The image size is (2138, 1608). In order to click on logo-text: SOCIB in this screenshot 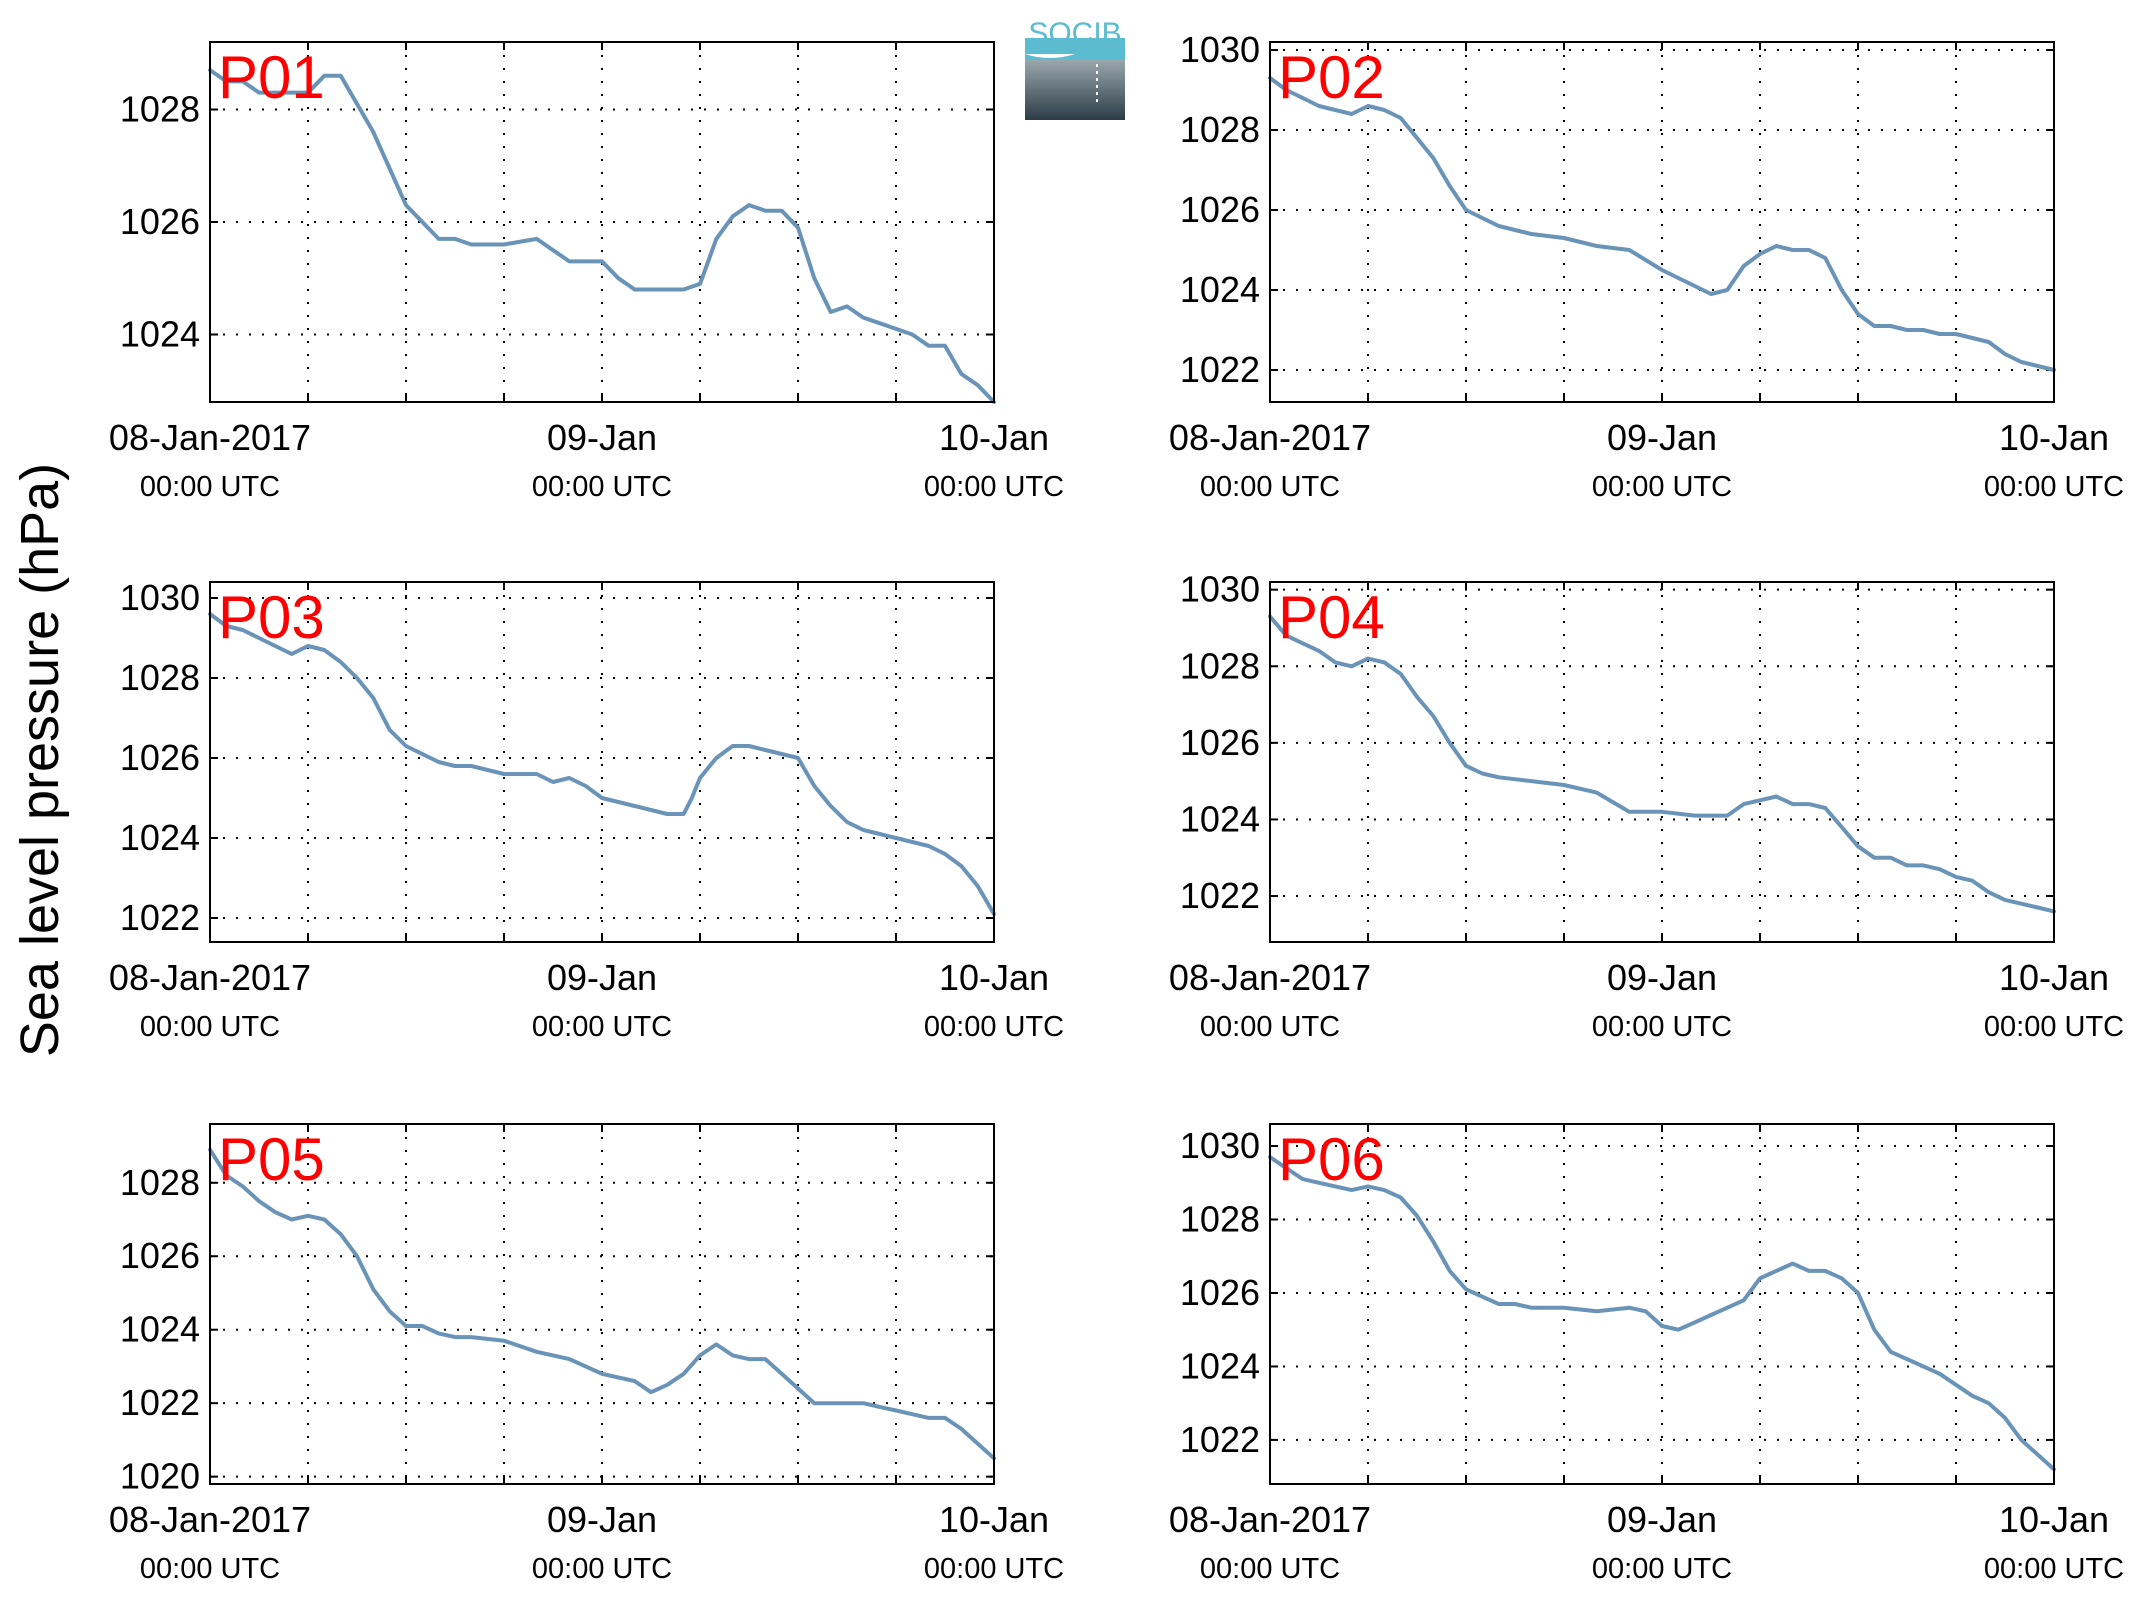, I will do `click(1074, 33)`.